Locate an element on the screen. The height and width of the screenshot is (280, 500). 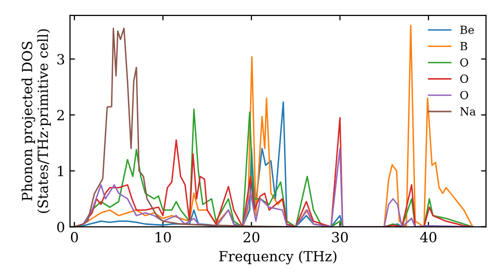
x-axis-title: Frequency (THz) is located at coordinates (277, 257).